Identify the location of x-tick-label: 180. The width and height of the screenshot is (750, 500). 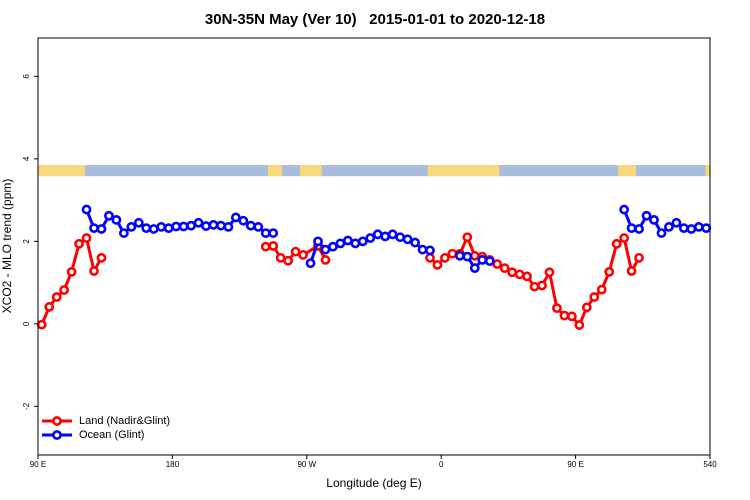
(173, 464).